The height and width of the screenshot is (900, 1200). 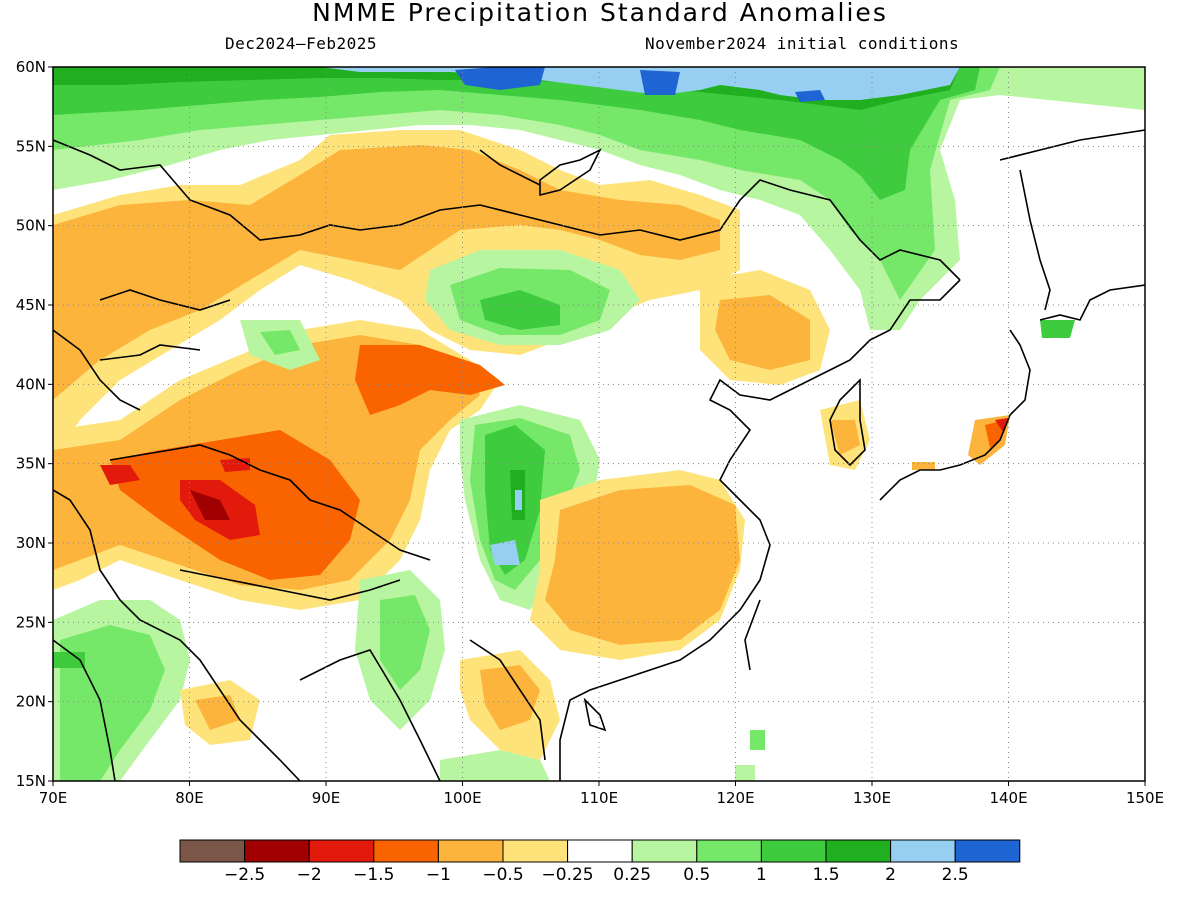 I want to click on colorbar-label: −0.25, so click(x=568, y=875).